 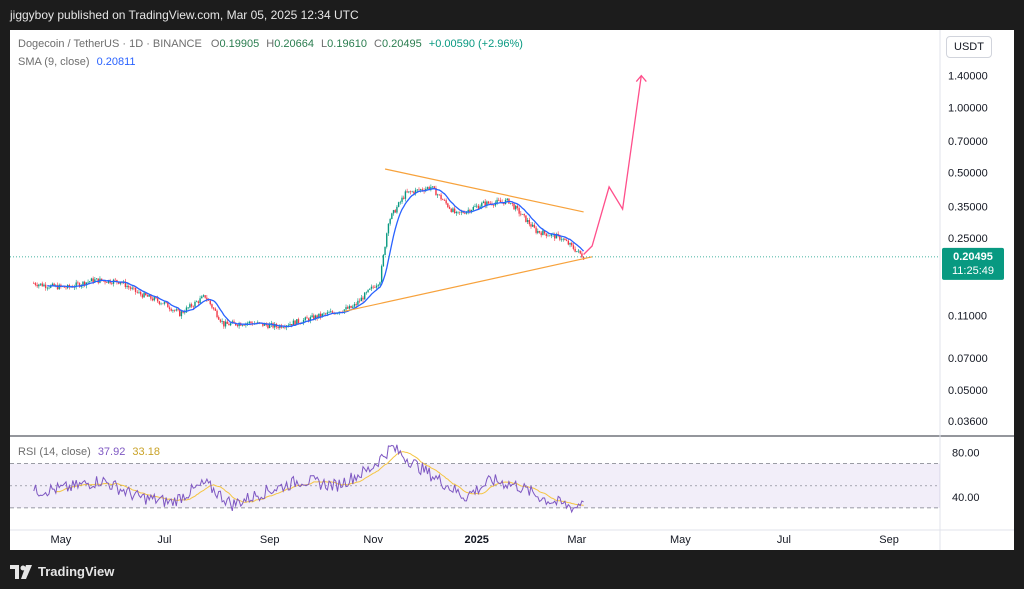 I want to click on currency-button: USDT, so click(x=969, y=47).